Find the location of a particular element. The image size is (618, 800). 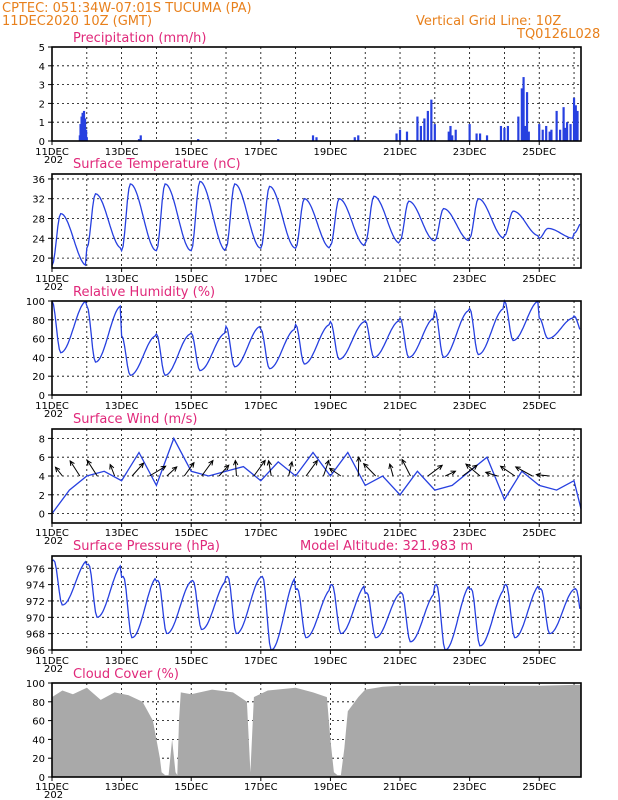

y-tick-label: 40 is located at coordinates (38, 358).